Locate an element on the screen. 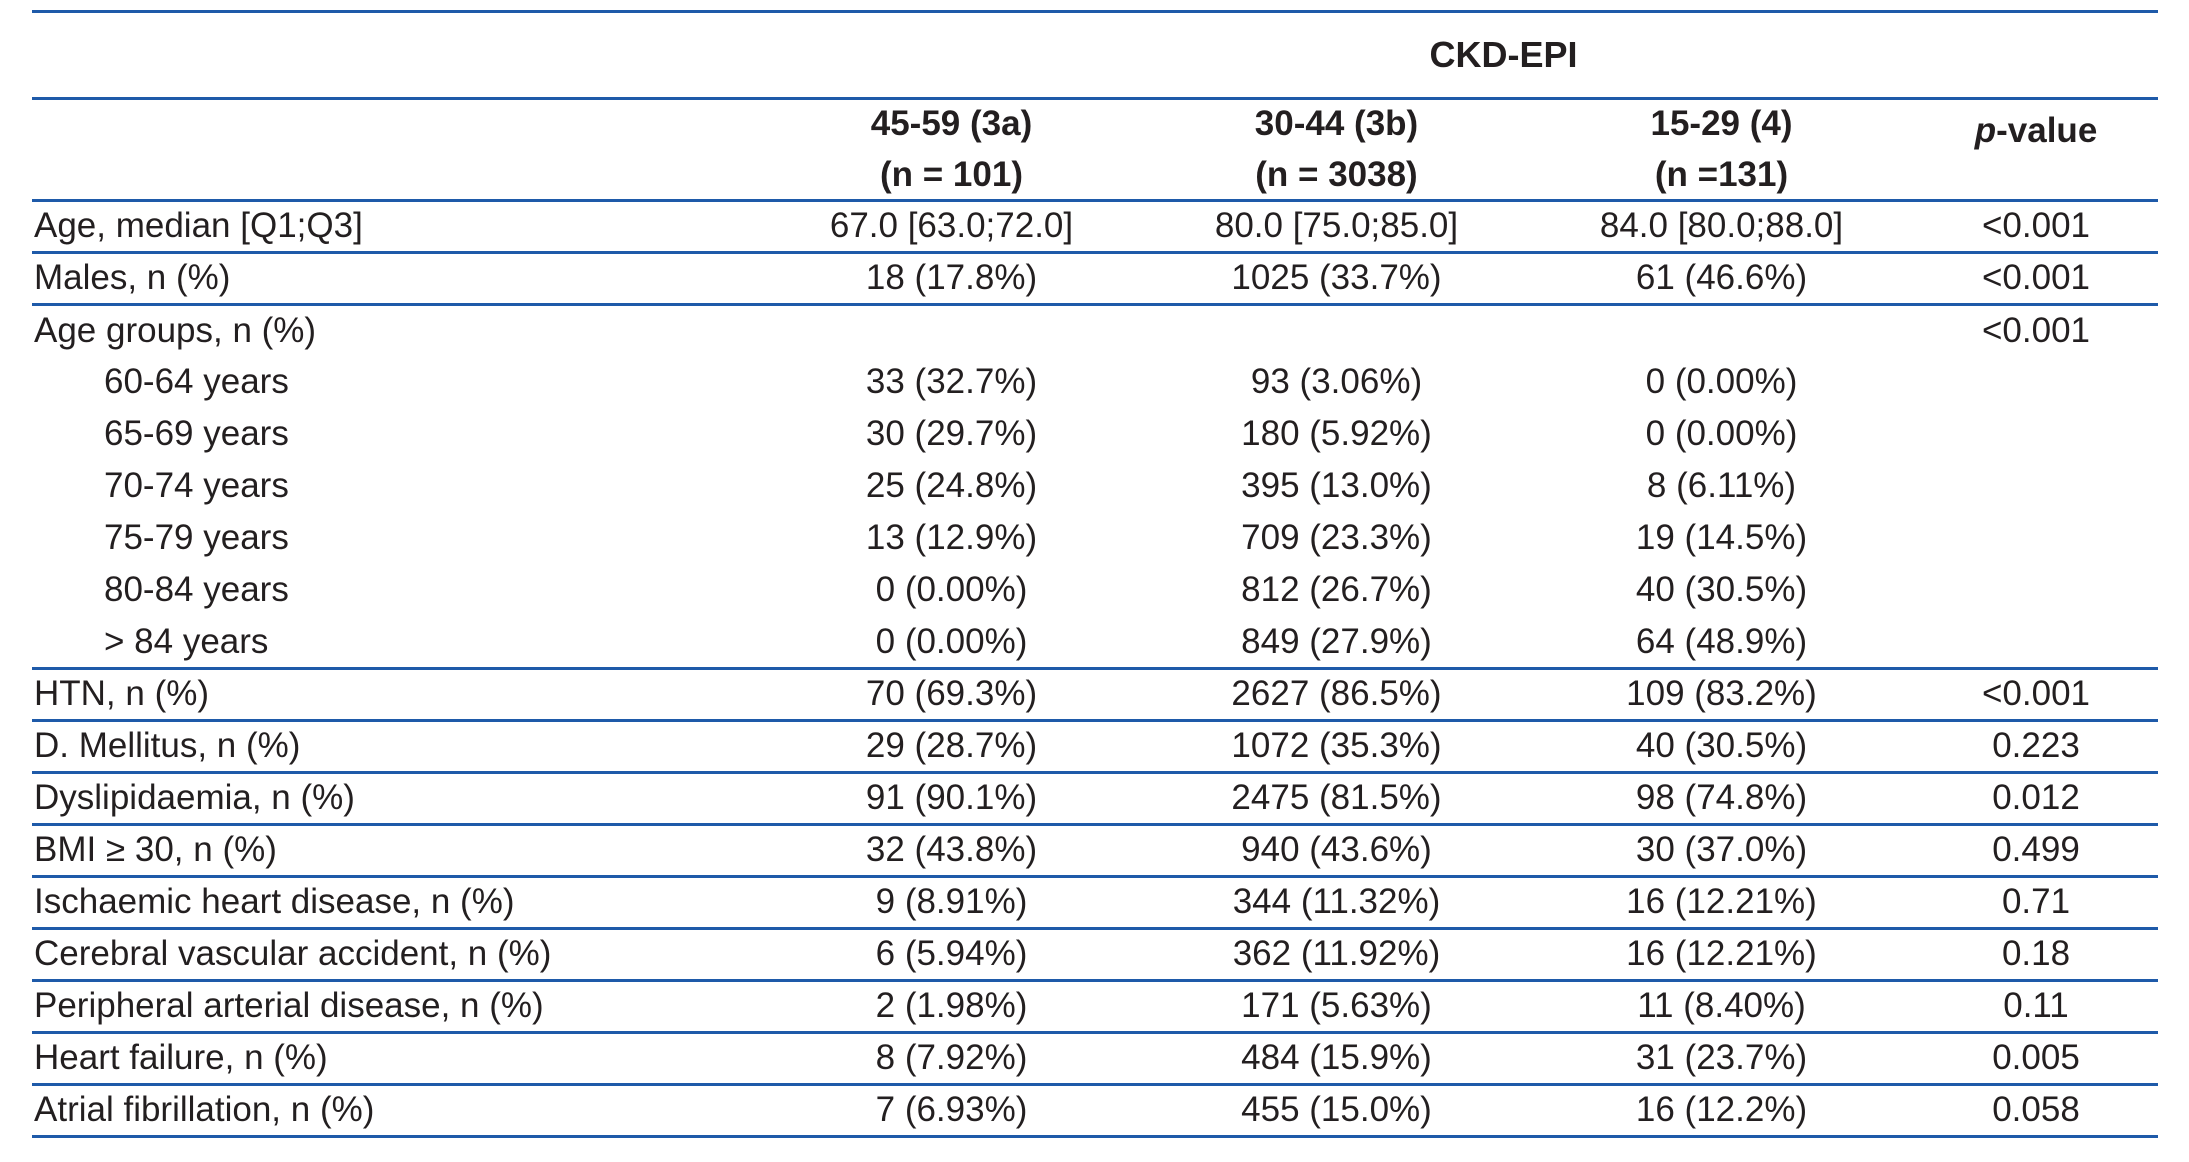 The width and height of the screenshot is (2189, 1162). cell-3b: 395 (13.0%) is located at coordinates (1336, 486).